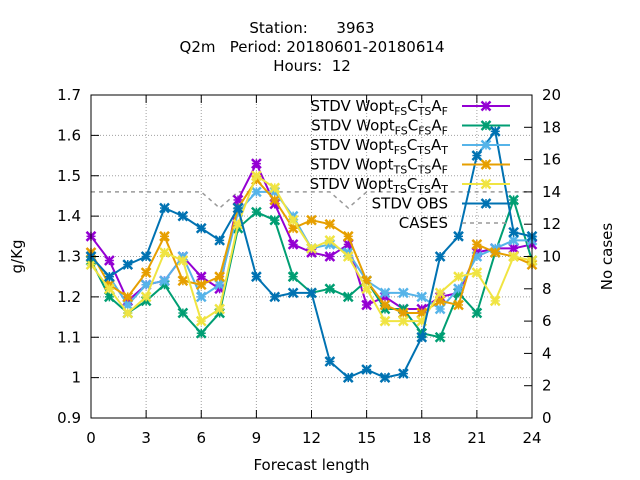  Describe the element at coordinates (69, 257) in the screenshot. I see `y-tick-label: 1.3` at that location.